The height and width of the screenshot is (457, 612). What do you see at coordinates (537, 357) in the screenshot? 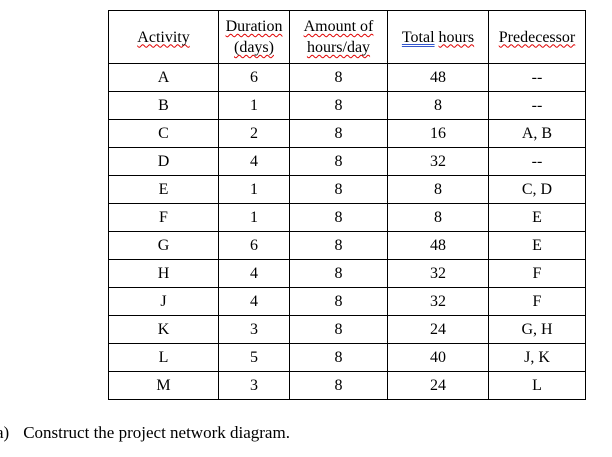
I see `cell-predecessor: J, K` at bounding box center [537, 357].